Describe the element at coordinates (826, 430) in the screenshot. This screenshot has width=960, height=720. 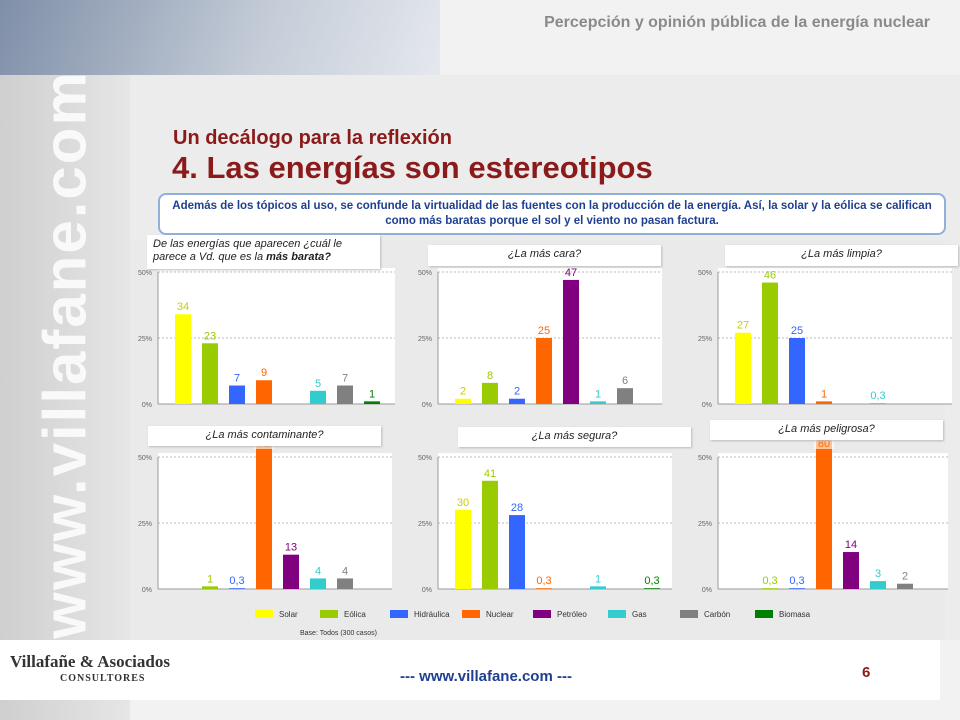
I see `chart-title: ¿La más peligrosa?` at that location.